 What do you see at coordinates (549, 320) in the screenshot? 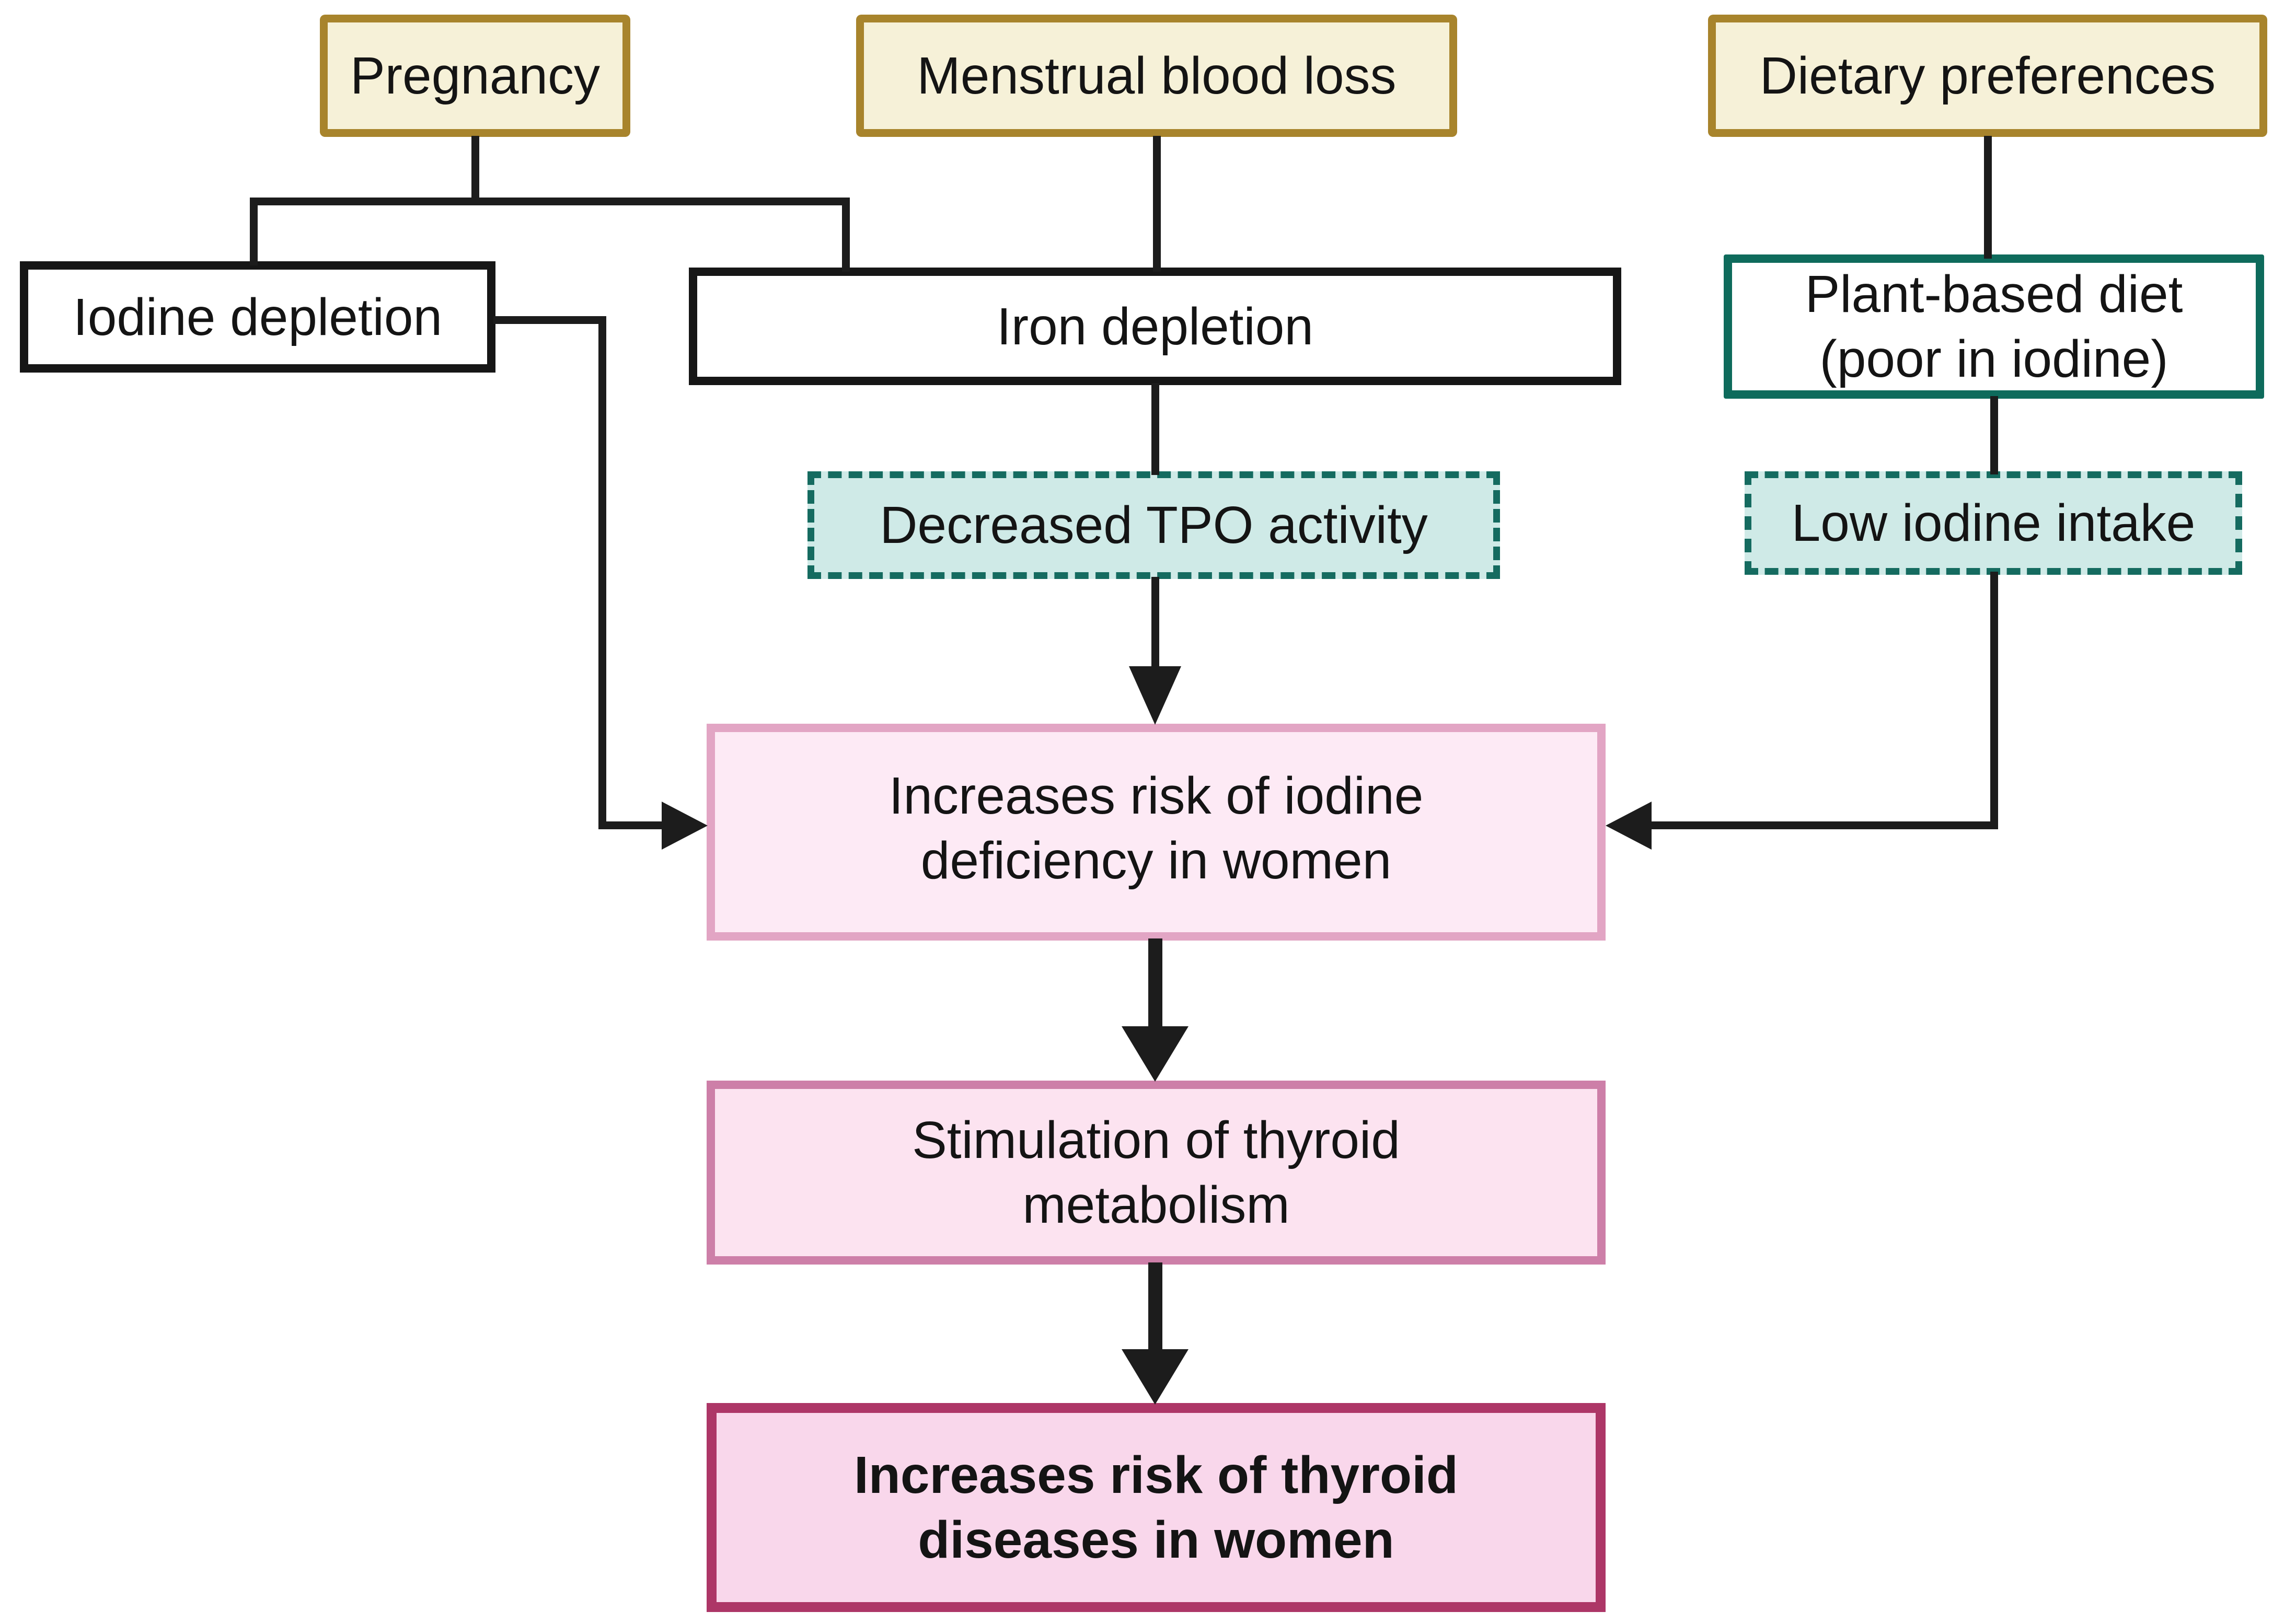
I see `edge-iodine-depletion-h1` at bounding box center [549, 320].